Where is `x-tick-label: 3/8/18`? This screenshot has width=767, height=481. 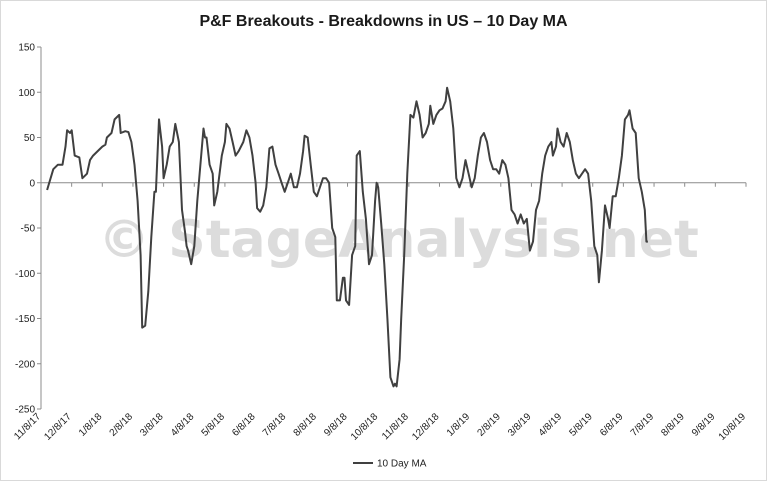 x-tick-label: 3/8/18 is located at coordinates (152, 425).